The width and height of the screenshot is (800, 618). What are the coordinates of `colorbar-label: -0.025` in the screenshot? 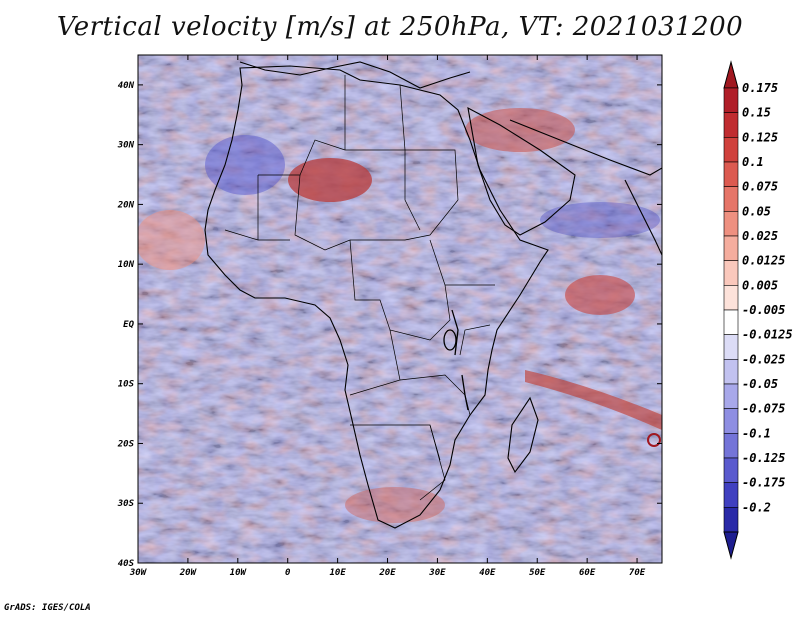 It's located at (763, 359).